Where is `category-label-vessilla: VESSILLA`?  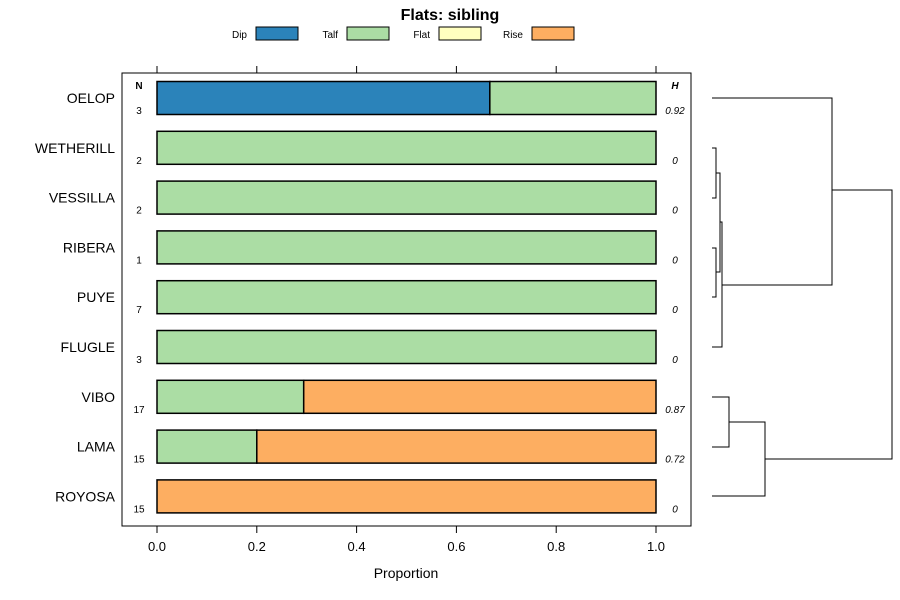
category-label-vessilla: VESSILLA is located at coordinates (82, 198).